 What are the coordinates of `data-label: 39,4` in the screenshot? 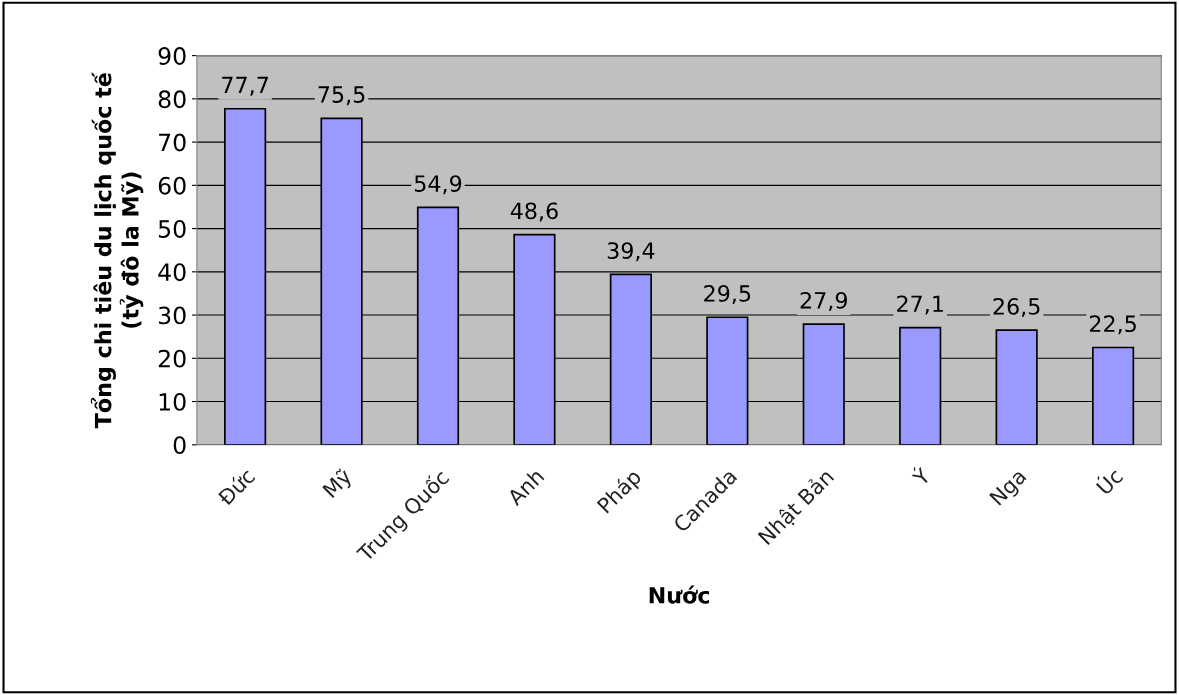 It's located at (631, 252).